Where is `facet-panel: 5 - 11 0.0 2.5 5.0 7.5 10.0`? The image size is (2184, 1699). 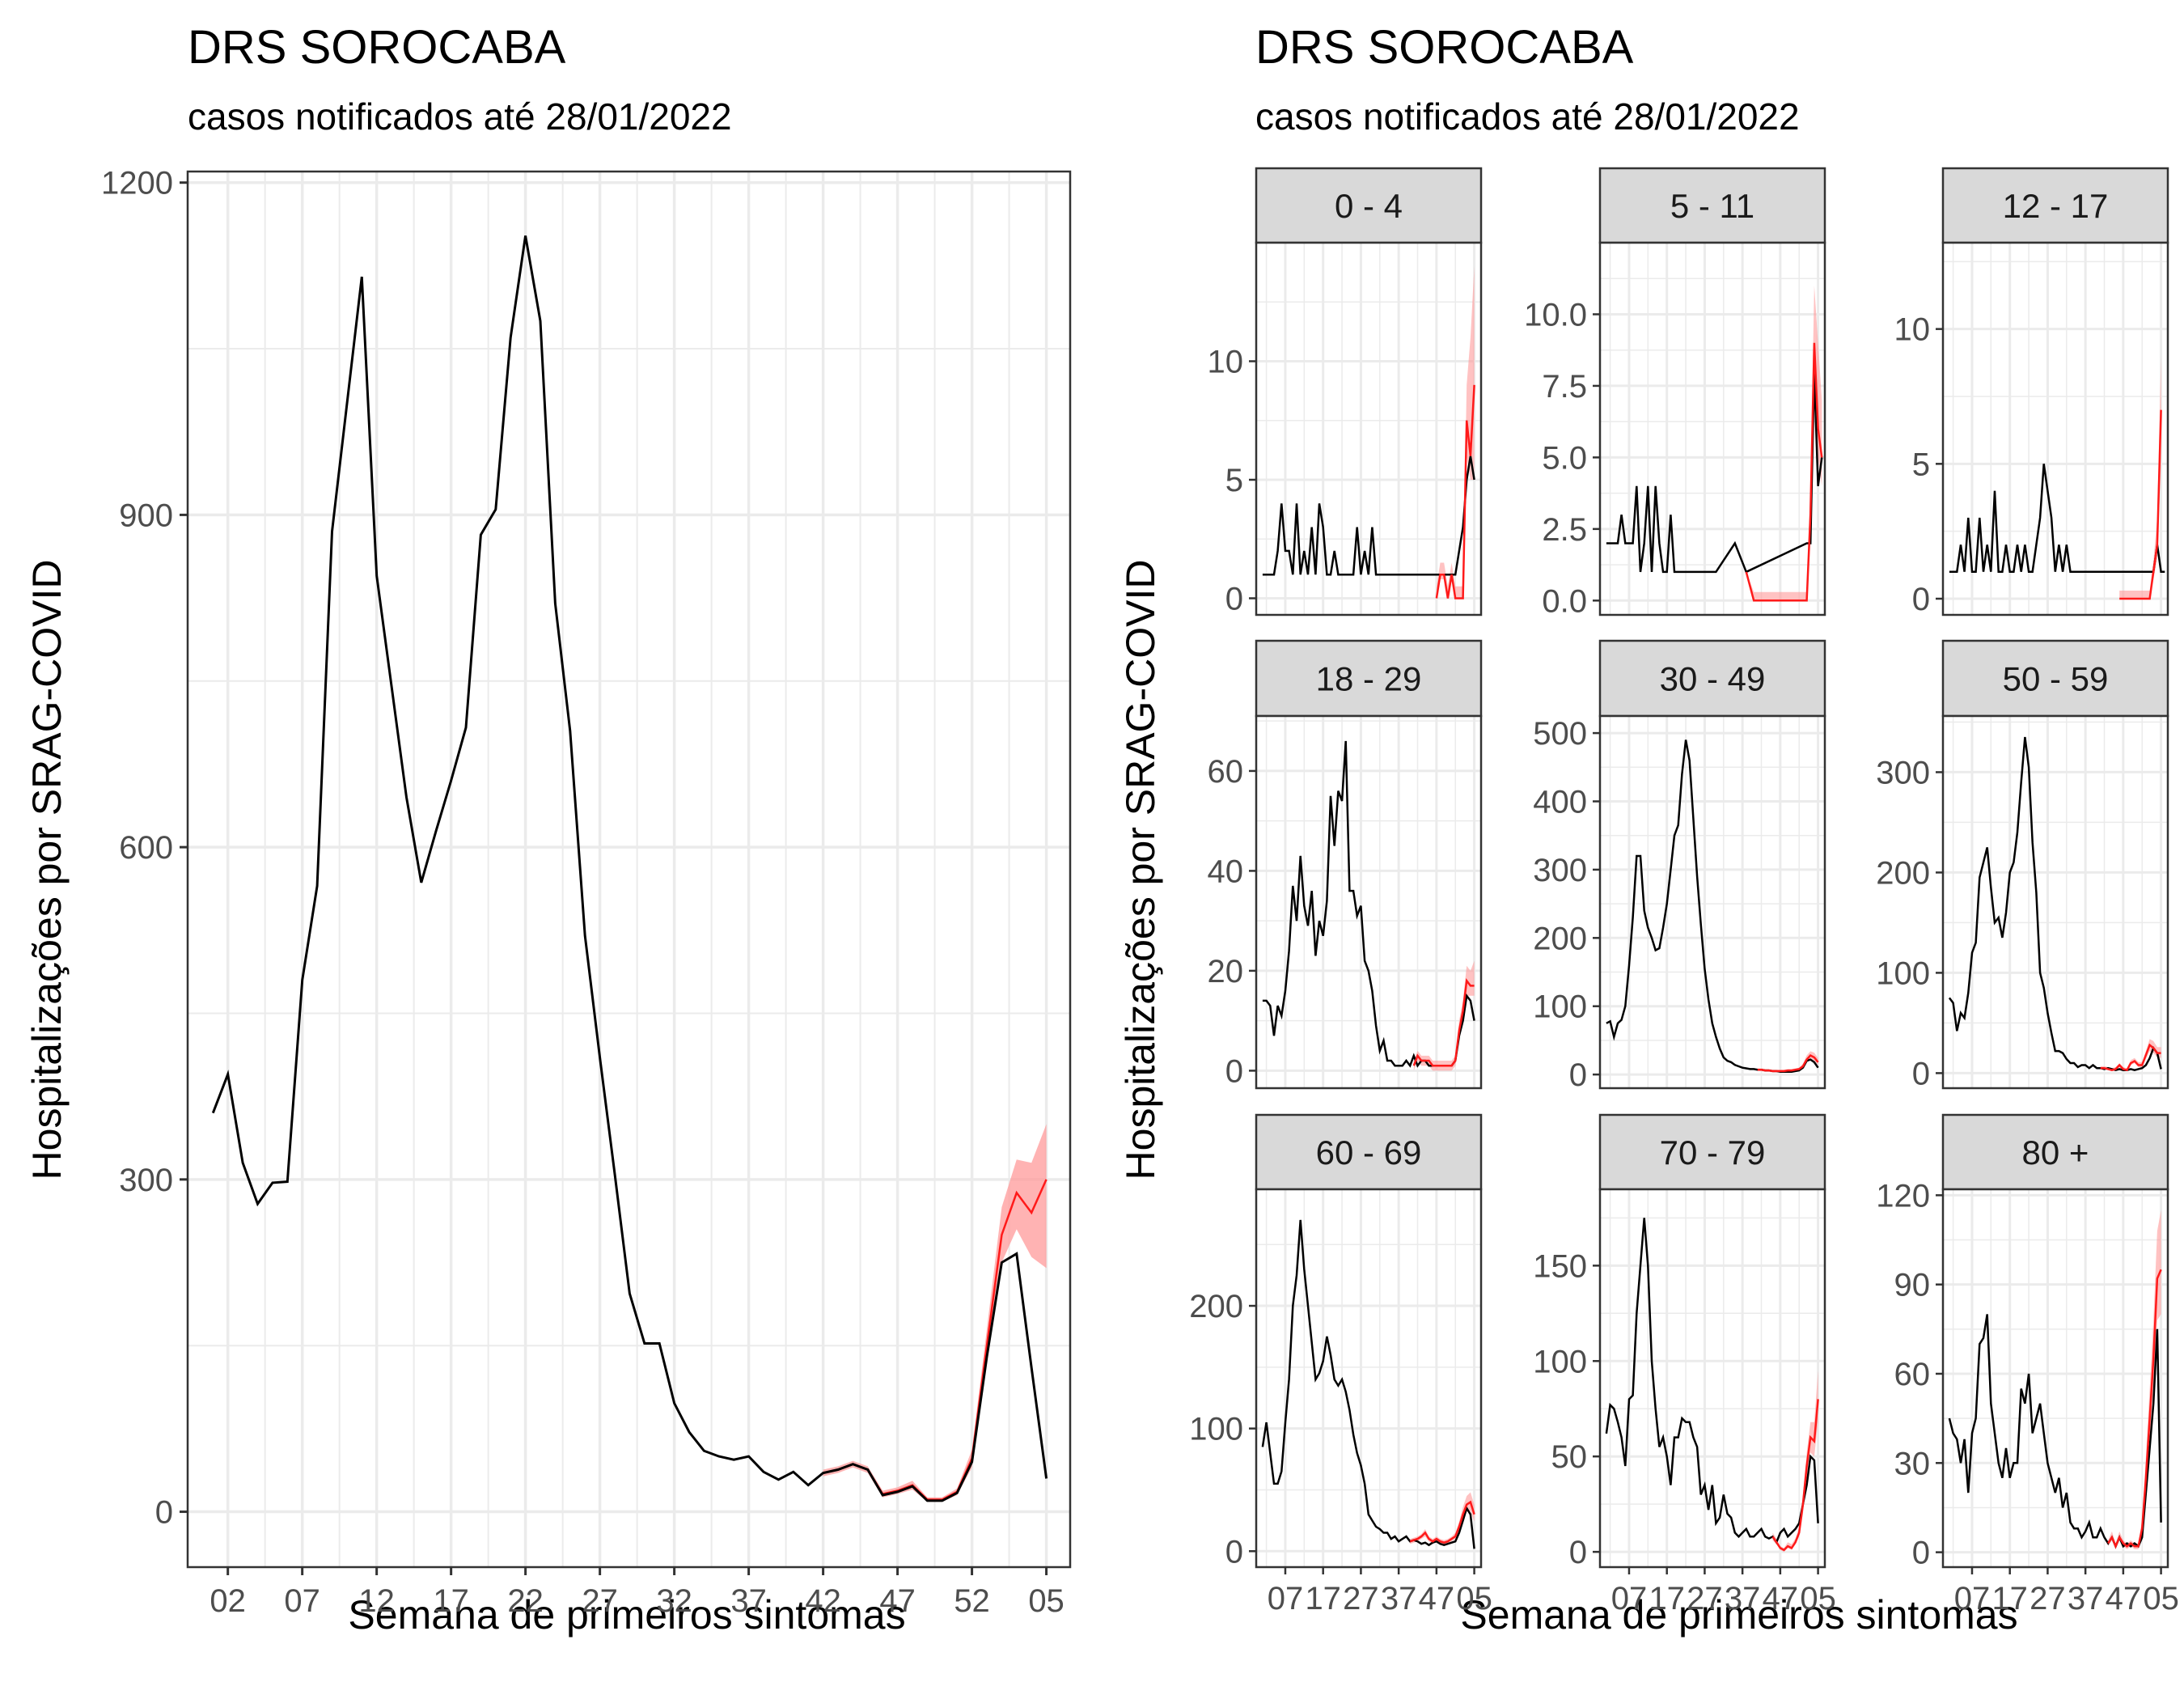 facet-panel: 5 - 11 0.0 2.5 5.0 7.5 10.0 is located at coordinates (1675, 393).